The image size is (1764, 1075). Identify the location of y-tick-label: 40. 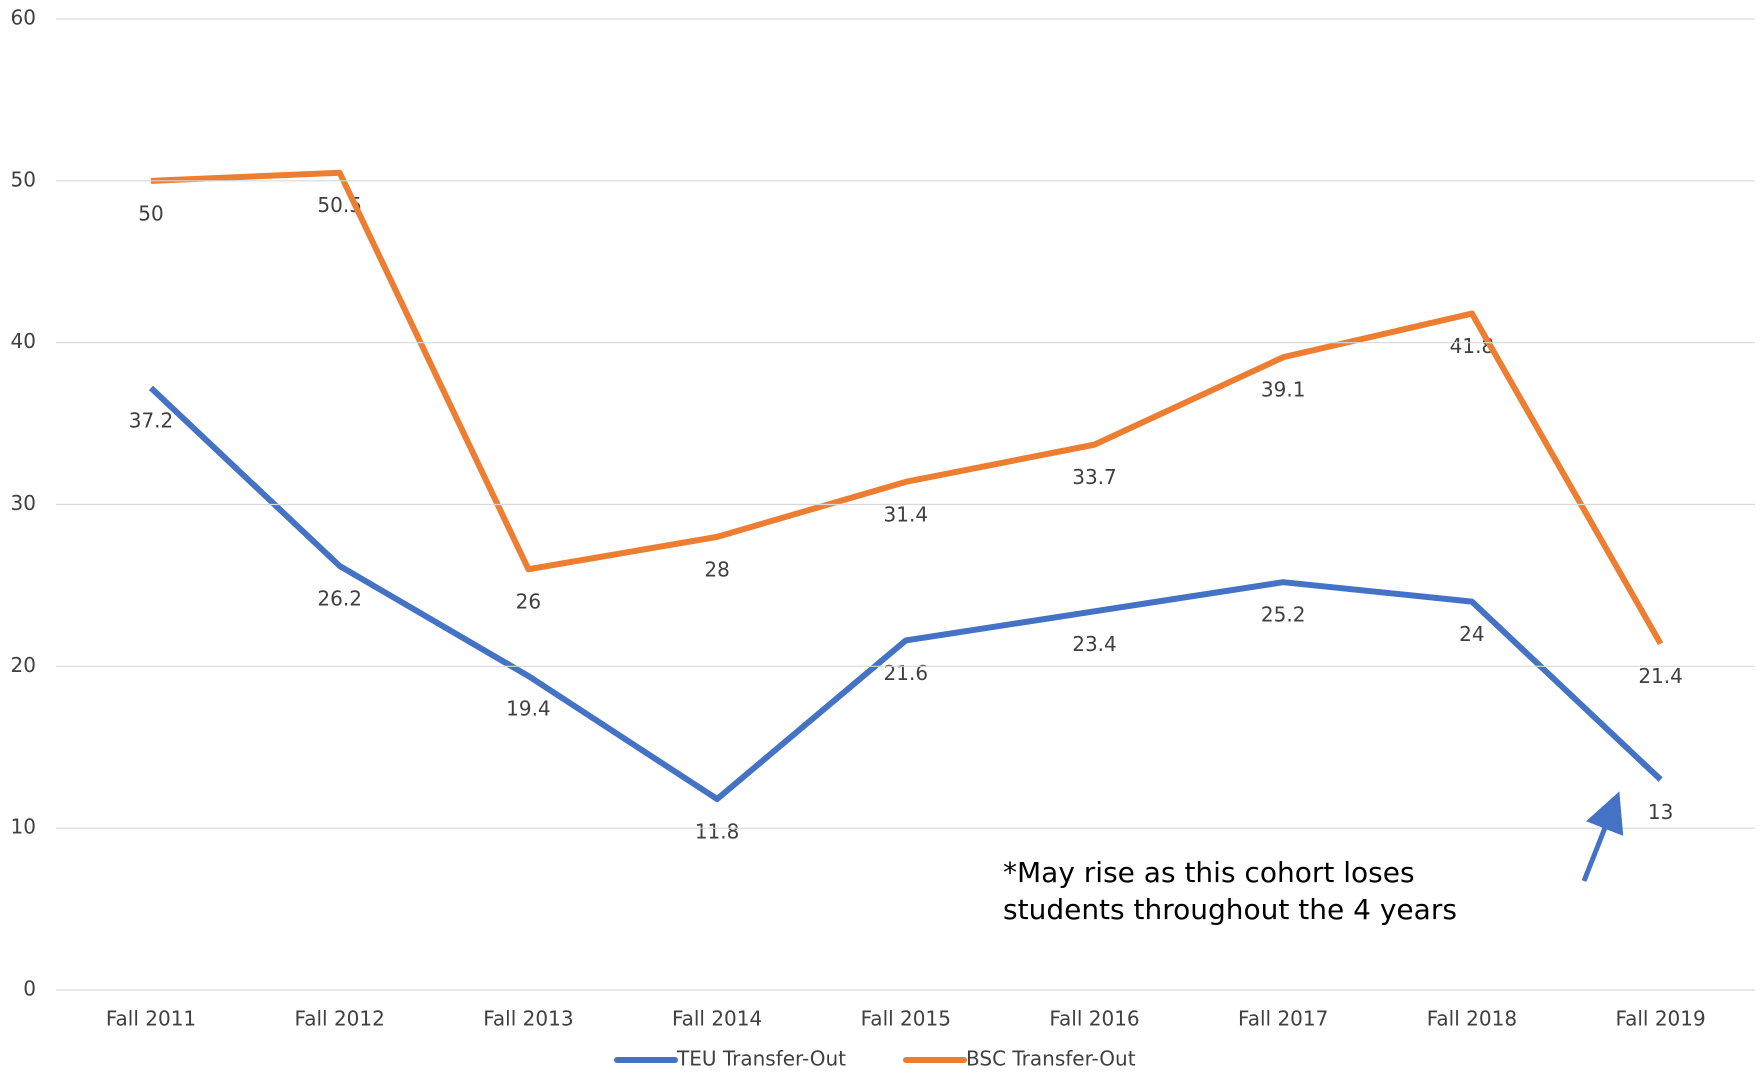
(23, 341).